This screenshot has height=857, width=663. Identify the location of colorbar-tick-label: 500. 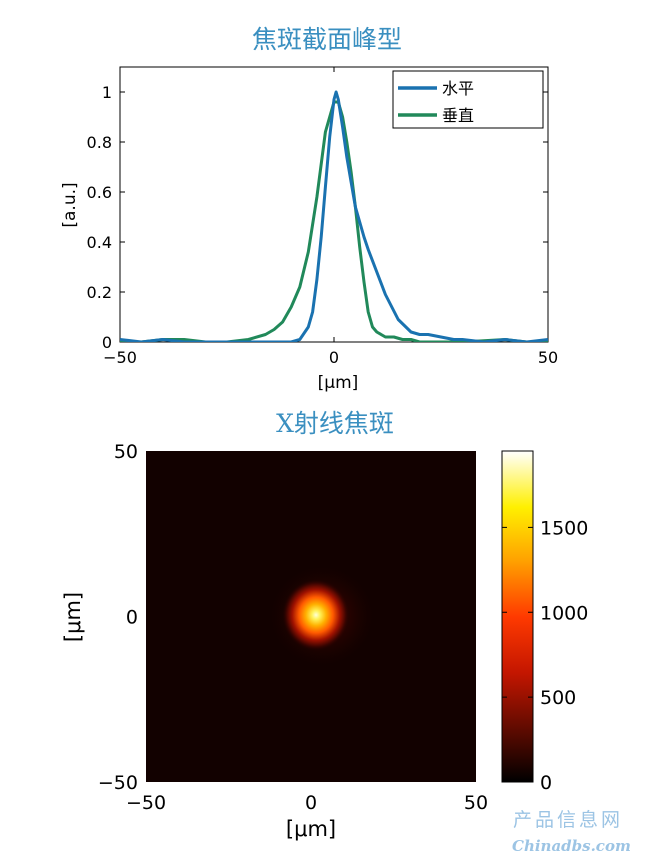
(558, 698).